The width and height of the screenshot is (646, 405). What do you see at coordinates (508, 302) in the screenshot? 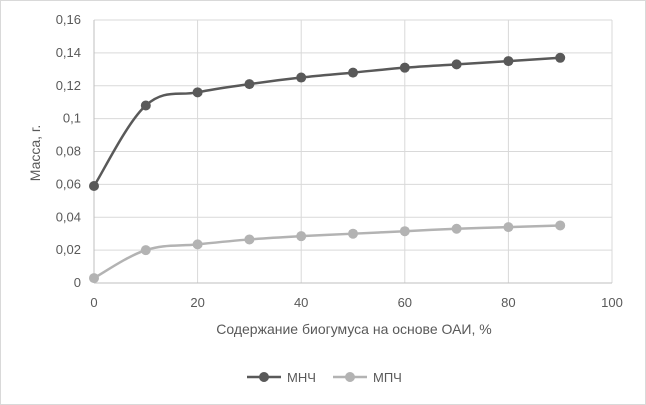
I see `x-tick-label: 80` at bounding box center [508, 302].